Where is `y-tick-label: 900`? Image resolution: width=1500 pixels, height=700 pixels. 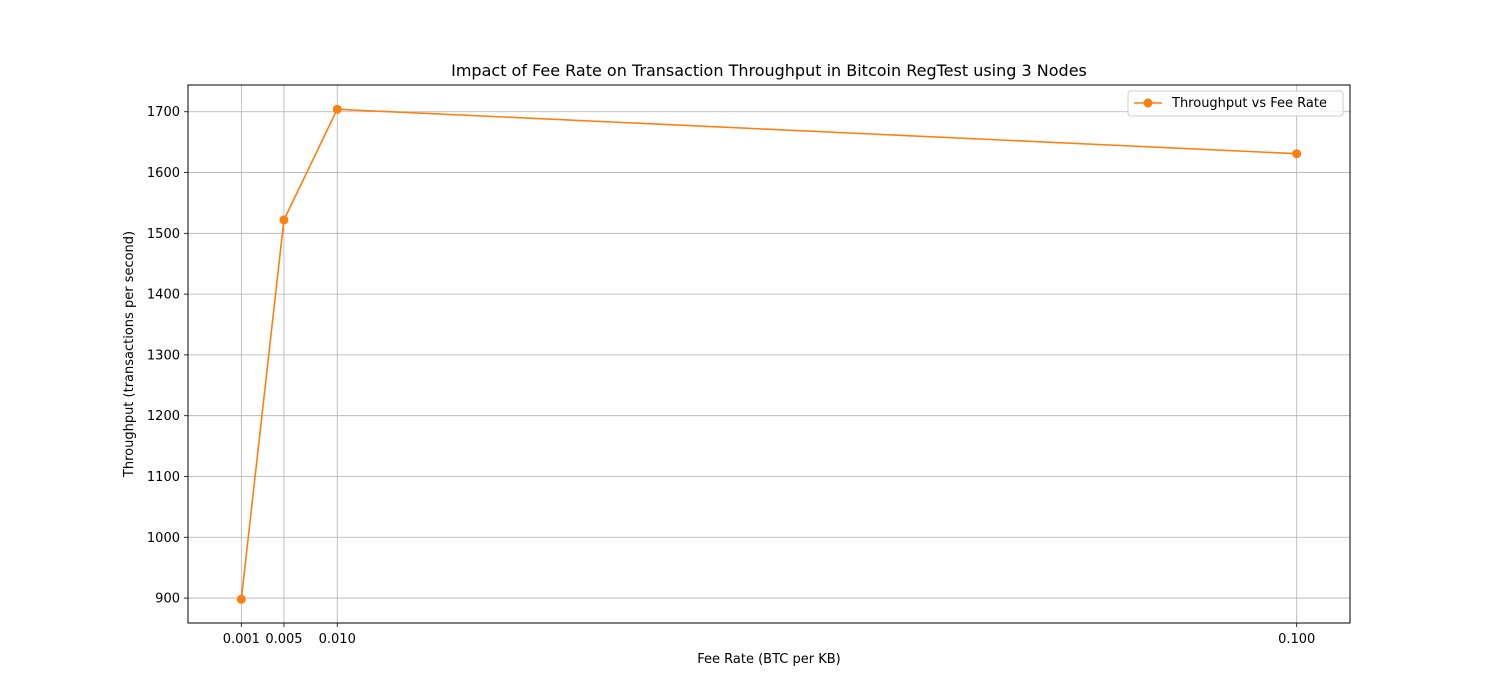
y-tick-label: 900 is located at coordinates (167, 599).